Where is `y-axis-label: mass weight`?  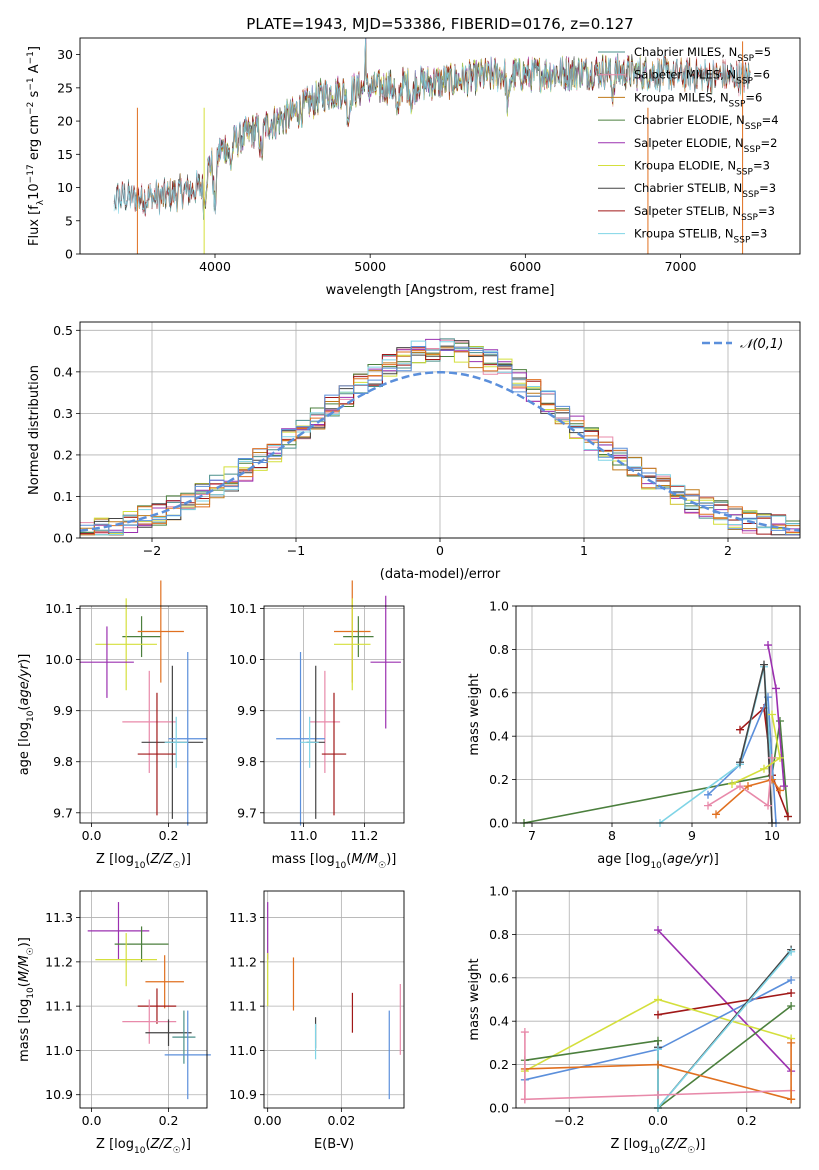 y-axis-label: mass weight is located at coordinates (474, 999).